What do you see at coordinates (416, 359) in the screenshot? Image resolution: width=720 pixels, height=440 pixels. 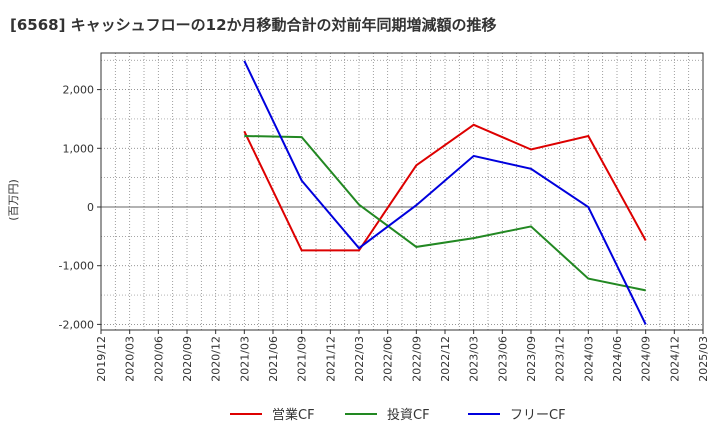 I see `x-tick-label: 2022/09` at bounding box center [416, 359].